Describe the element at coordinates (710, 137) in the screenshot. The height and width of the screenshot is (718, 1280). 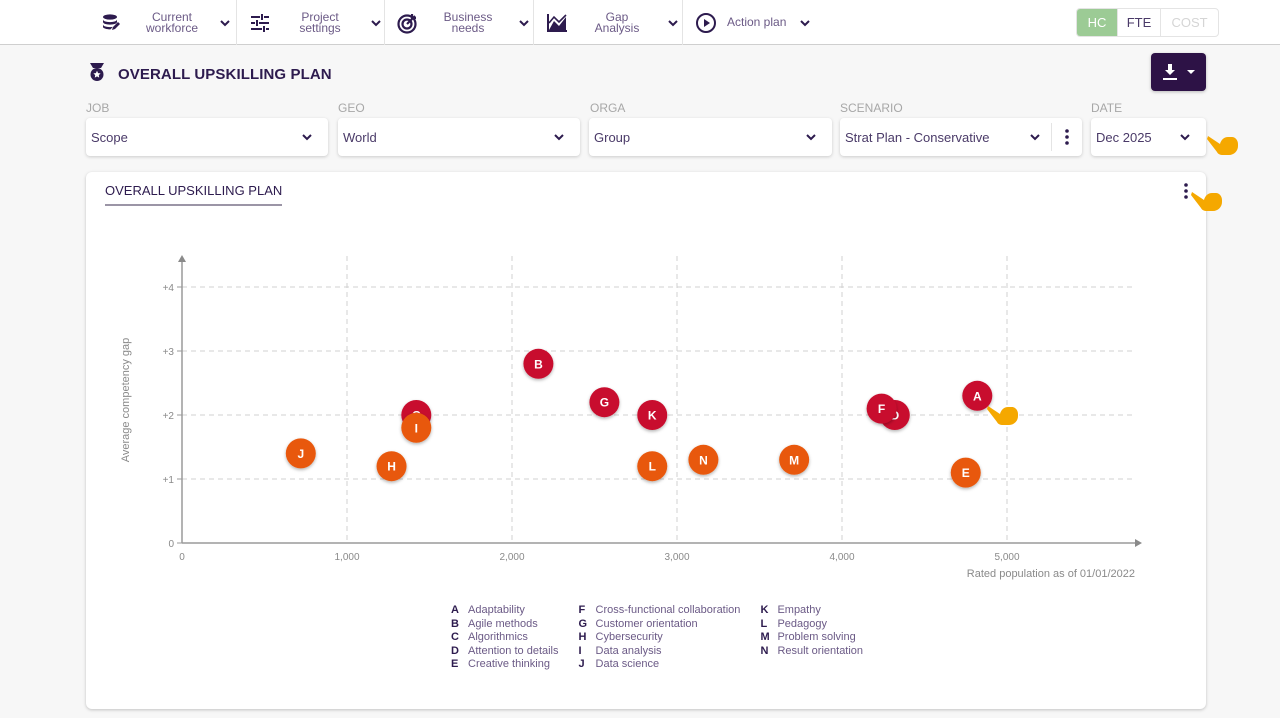
I see `orga-select: Group` at that location.